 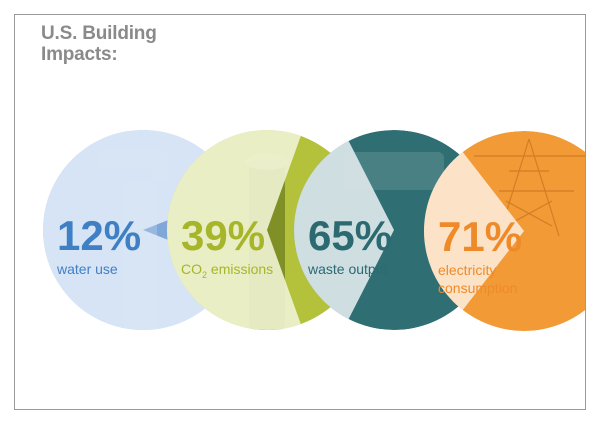 What do you see at coordinates (227, 270) in the screenshot?
I see `category-label-2: CO2 emissions` at bounding box center [227, 270].